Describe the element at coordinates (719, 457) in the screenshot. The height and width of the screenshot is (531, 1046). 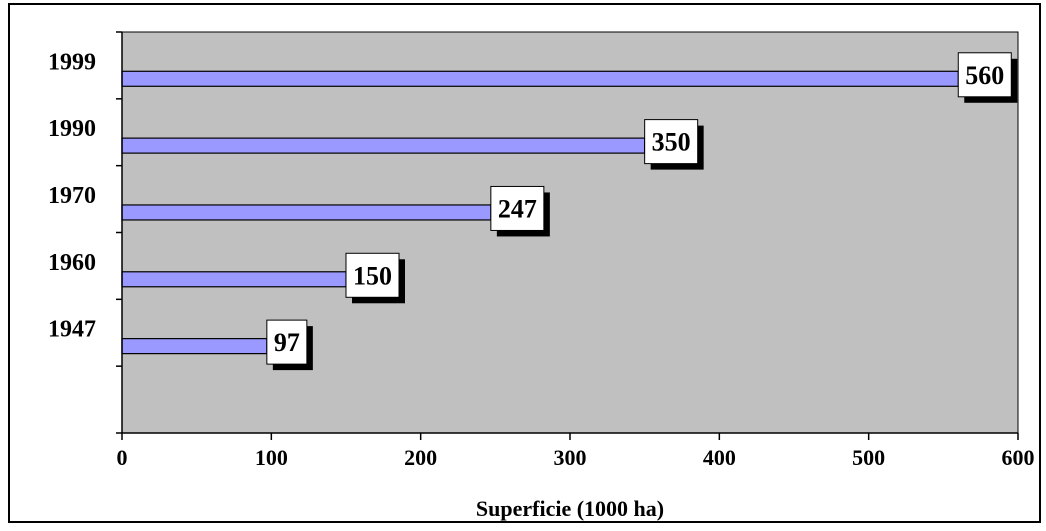
I see `x-tick-label: 400` at that location.